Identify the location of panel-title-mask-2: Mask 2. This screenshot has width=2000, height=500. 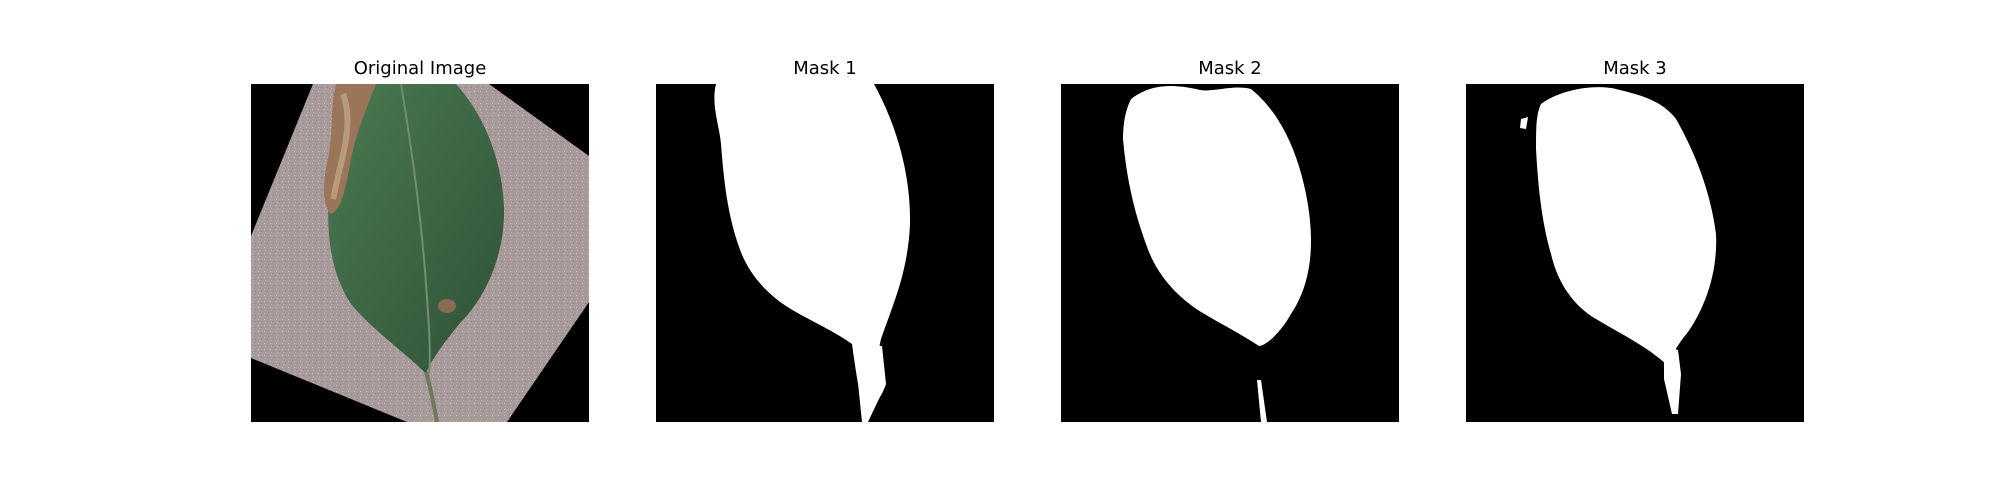
(1230, 68).